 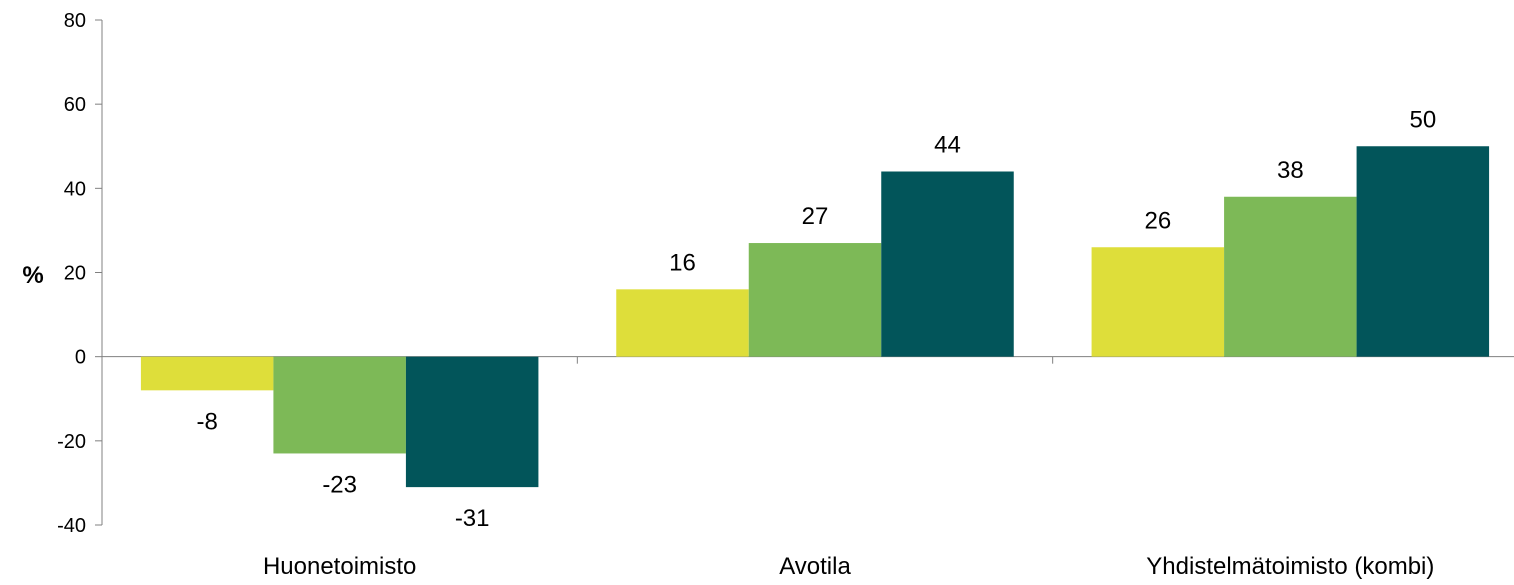 I want to click on data-label: -8, so click(x=206, y=421).